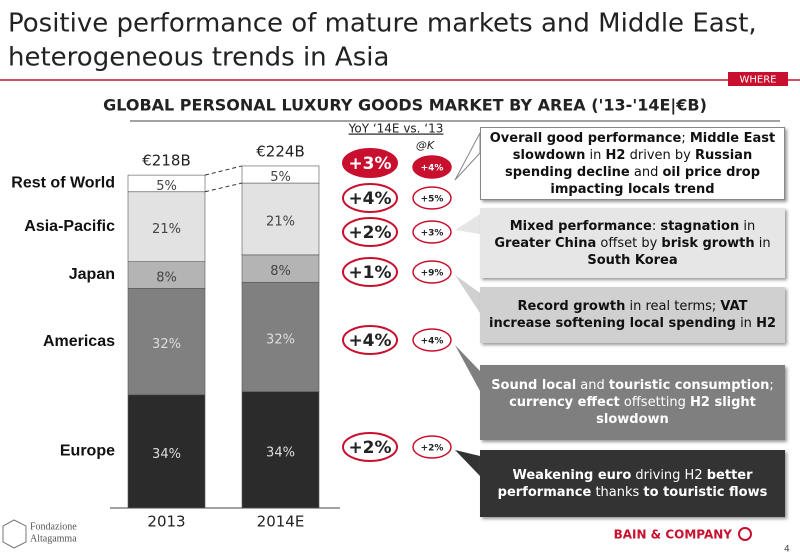 The height and width of the screenshot is (558, 800). What do you see at coordinates (745, 534) in the screenshot?
I see `brand-mark` at bounding box center [745, 534].